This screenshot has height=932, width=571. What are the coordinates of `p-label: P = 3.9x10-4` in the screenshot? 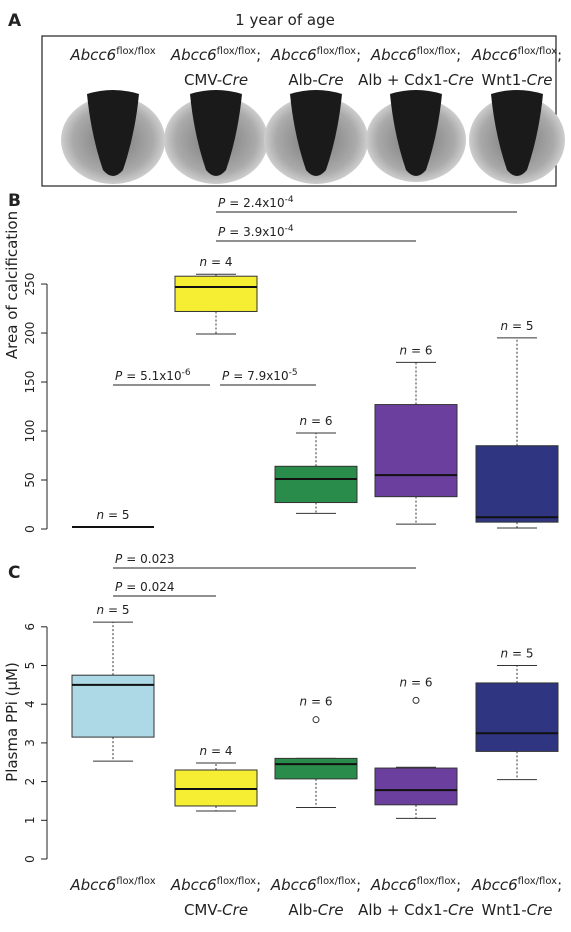 It's located at (256, 231).